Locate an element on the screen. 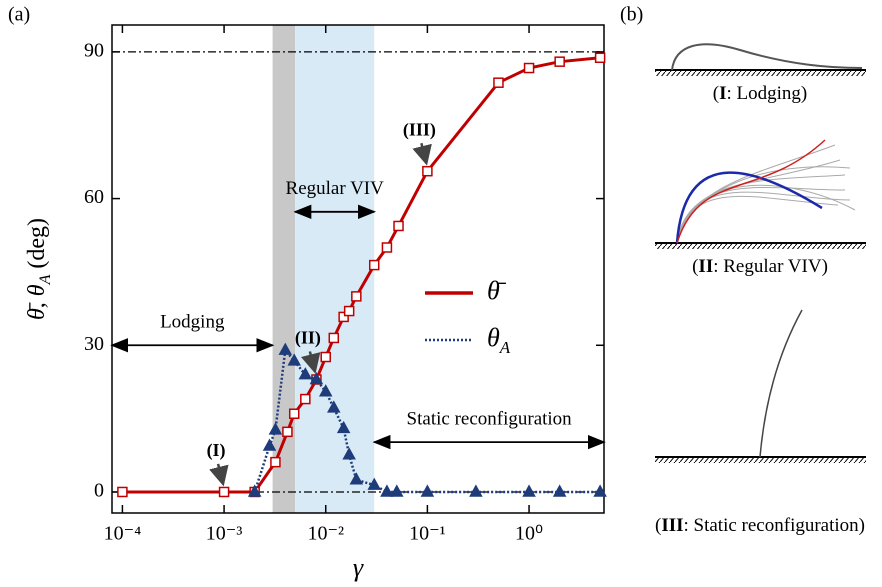  legend-subscript: A is located at coordinates (505, 347).